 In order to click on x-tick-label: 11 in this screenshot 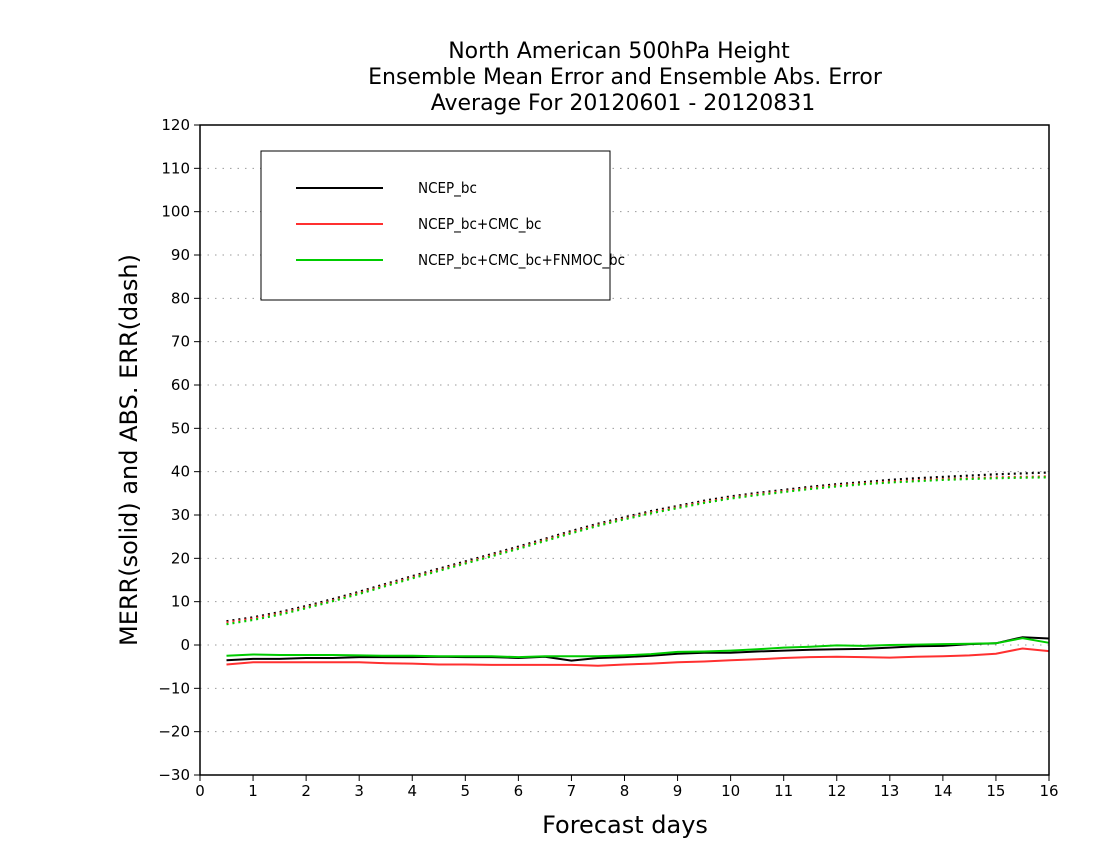, I will do `click(783, 791)`.